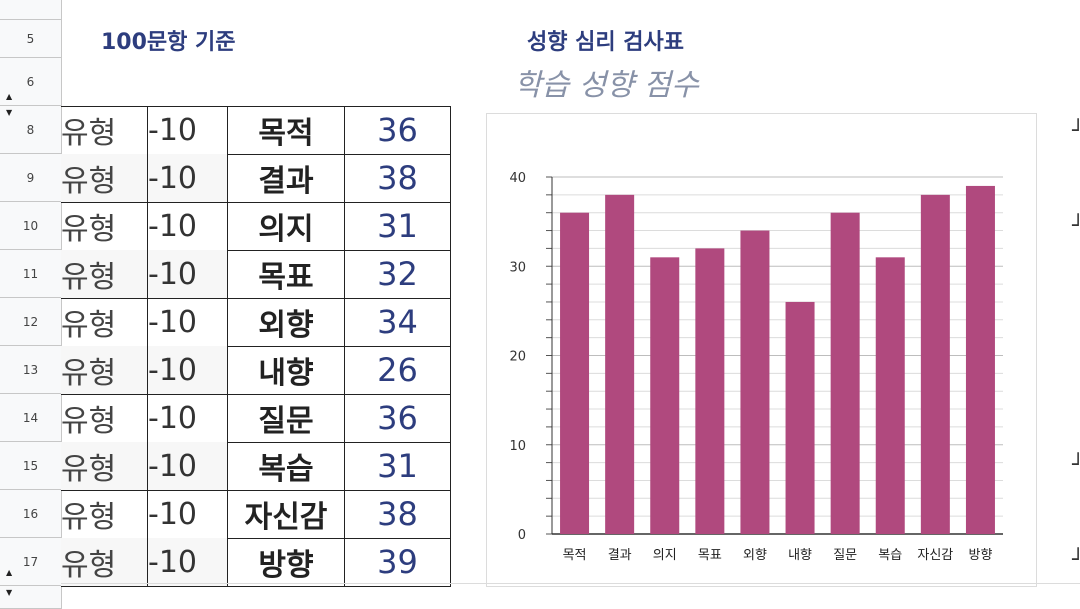  Describe the element at coordinates (845, 373) in the screenshot. I see `bar-질문` at that location.